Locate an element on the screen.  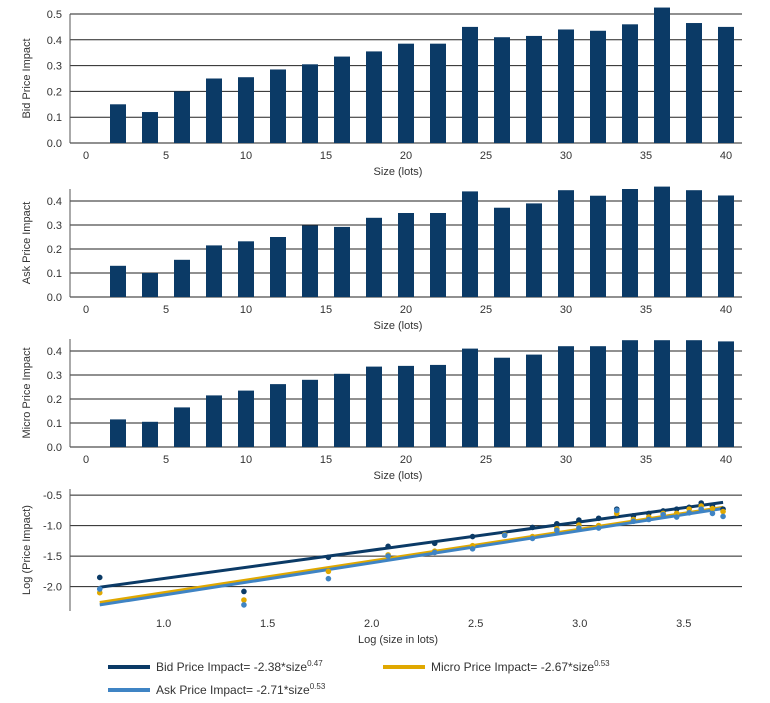
x-tick-label: 2.0 is located at coordinates (371, 624).